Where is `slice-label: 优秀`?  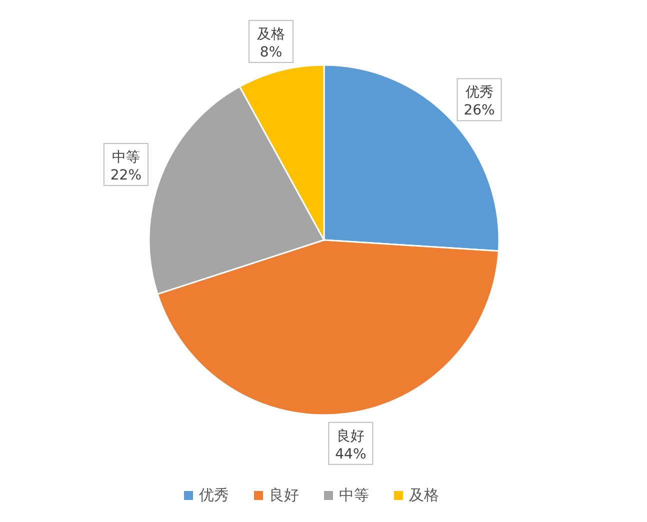 slice-label: 优秀 is located at coordinates (479, 92).